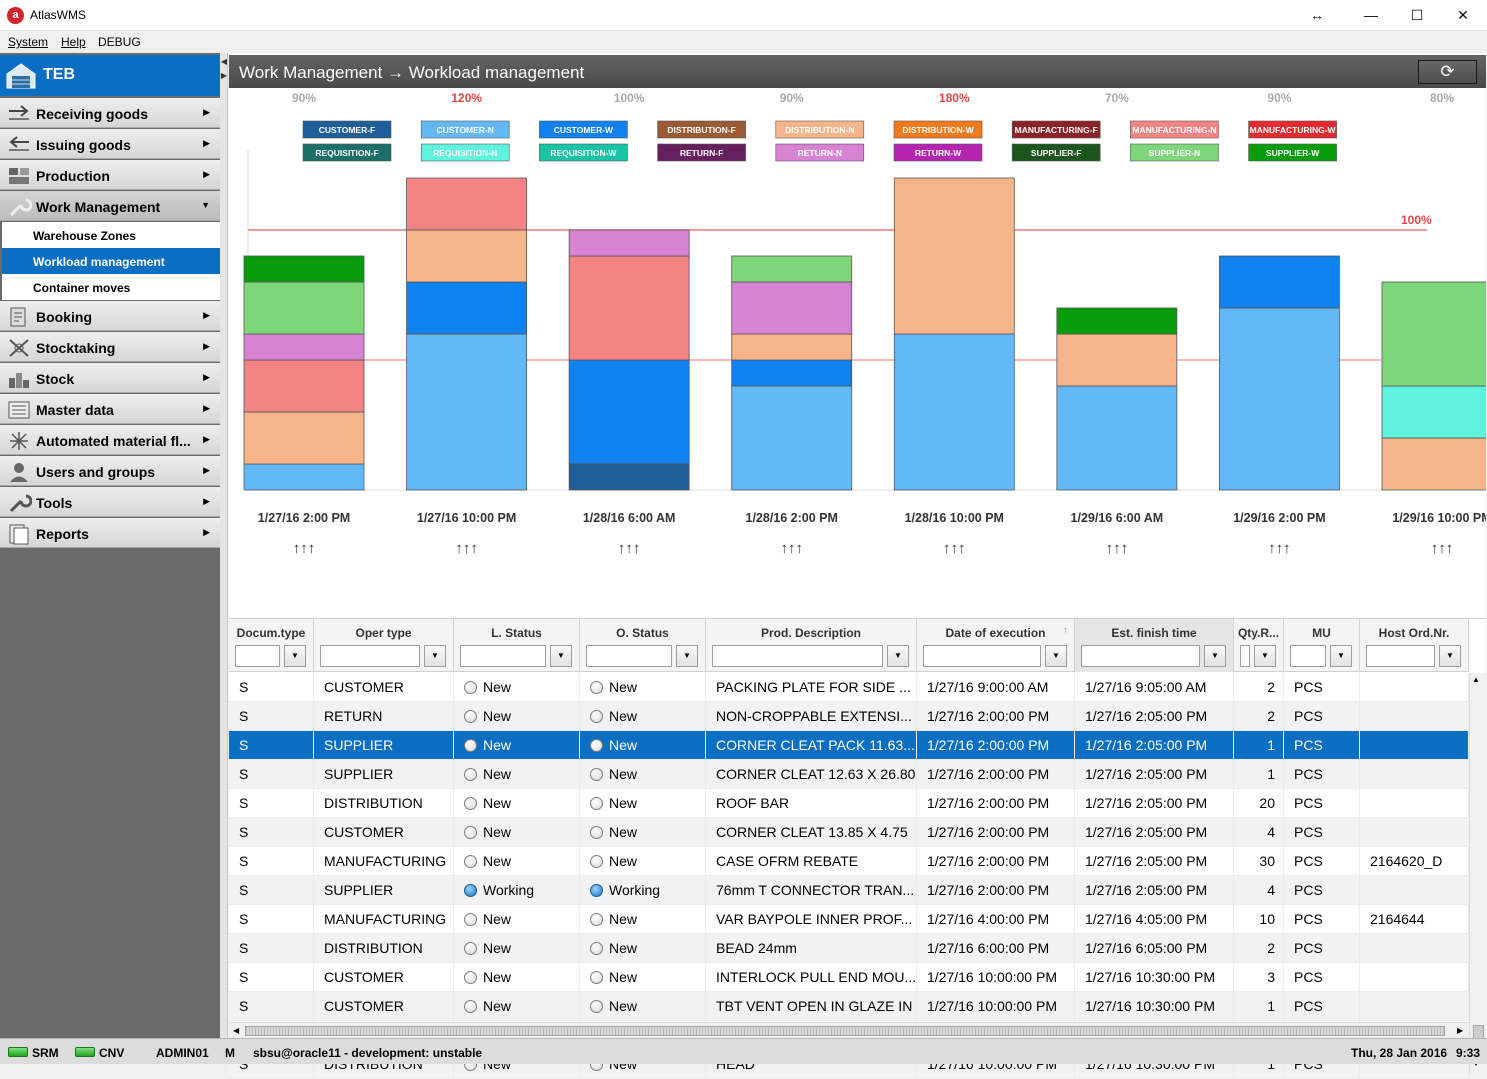 Image resolution: width=1487 pixels, height=1079 pixels. I want to click on column-header: L. Status ▼, so click(517, 645).